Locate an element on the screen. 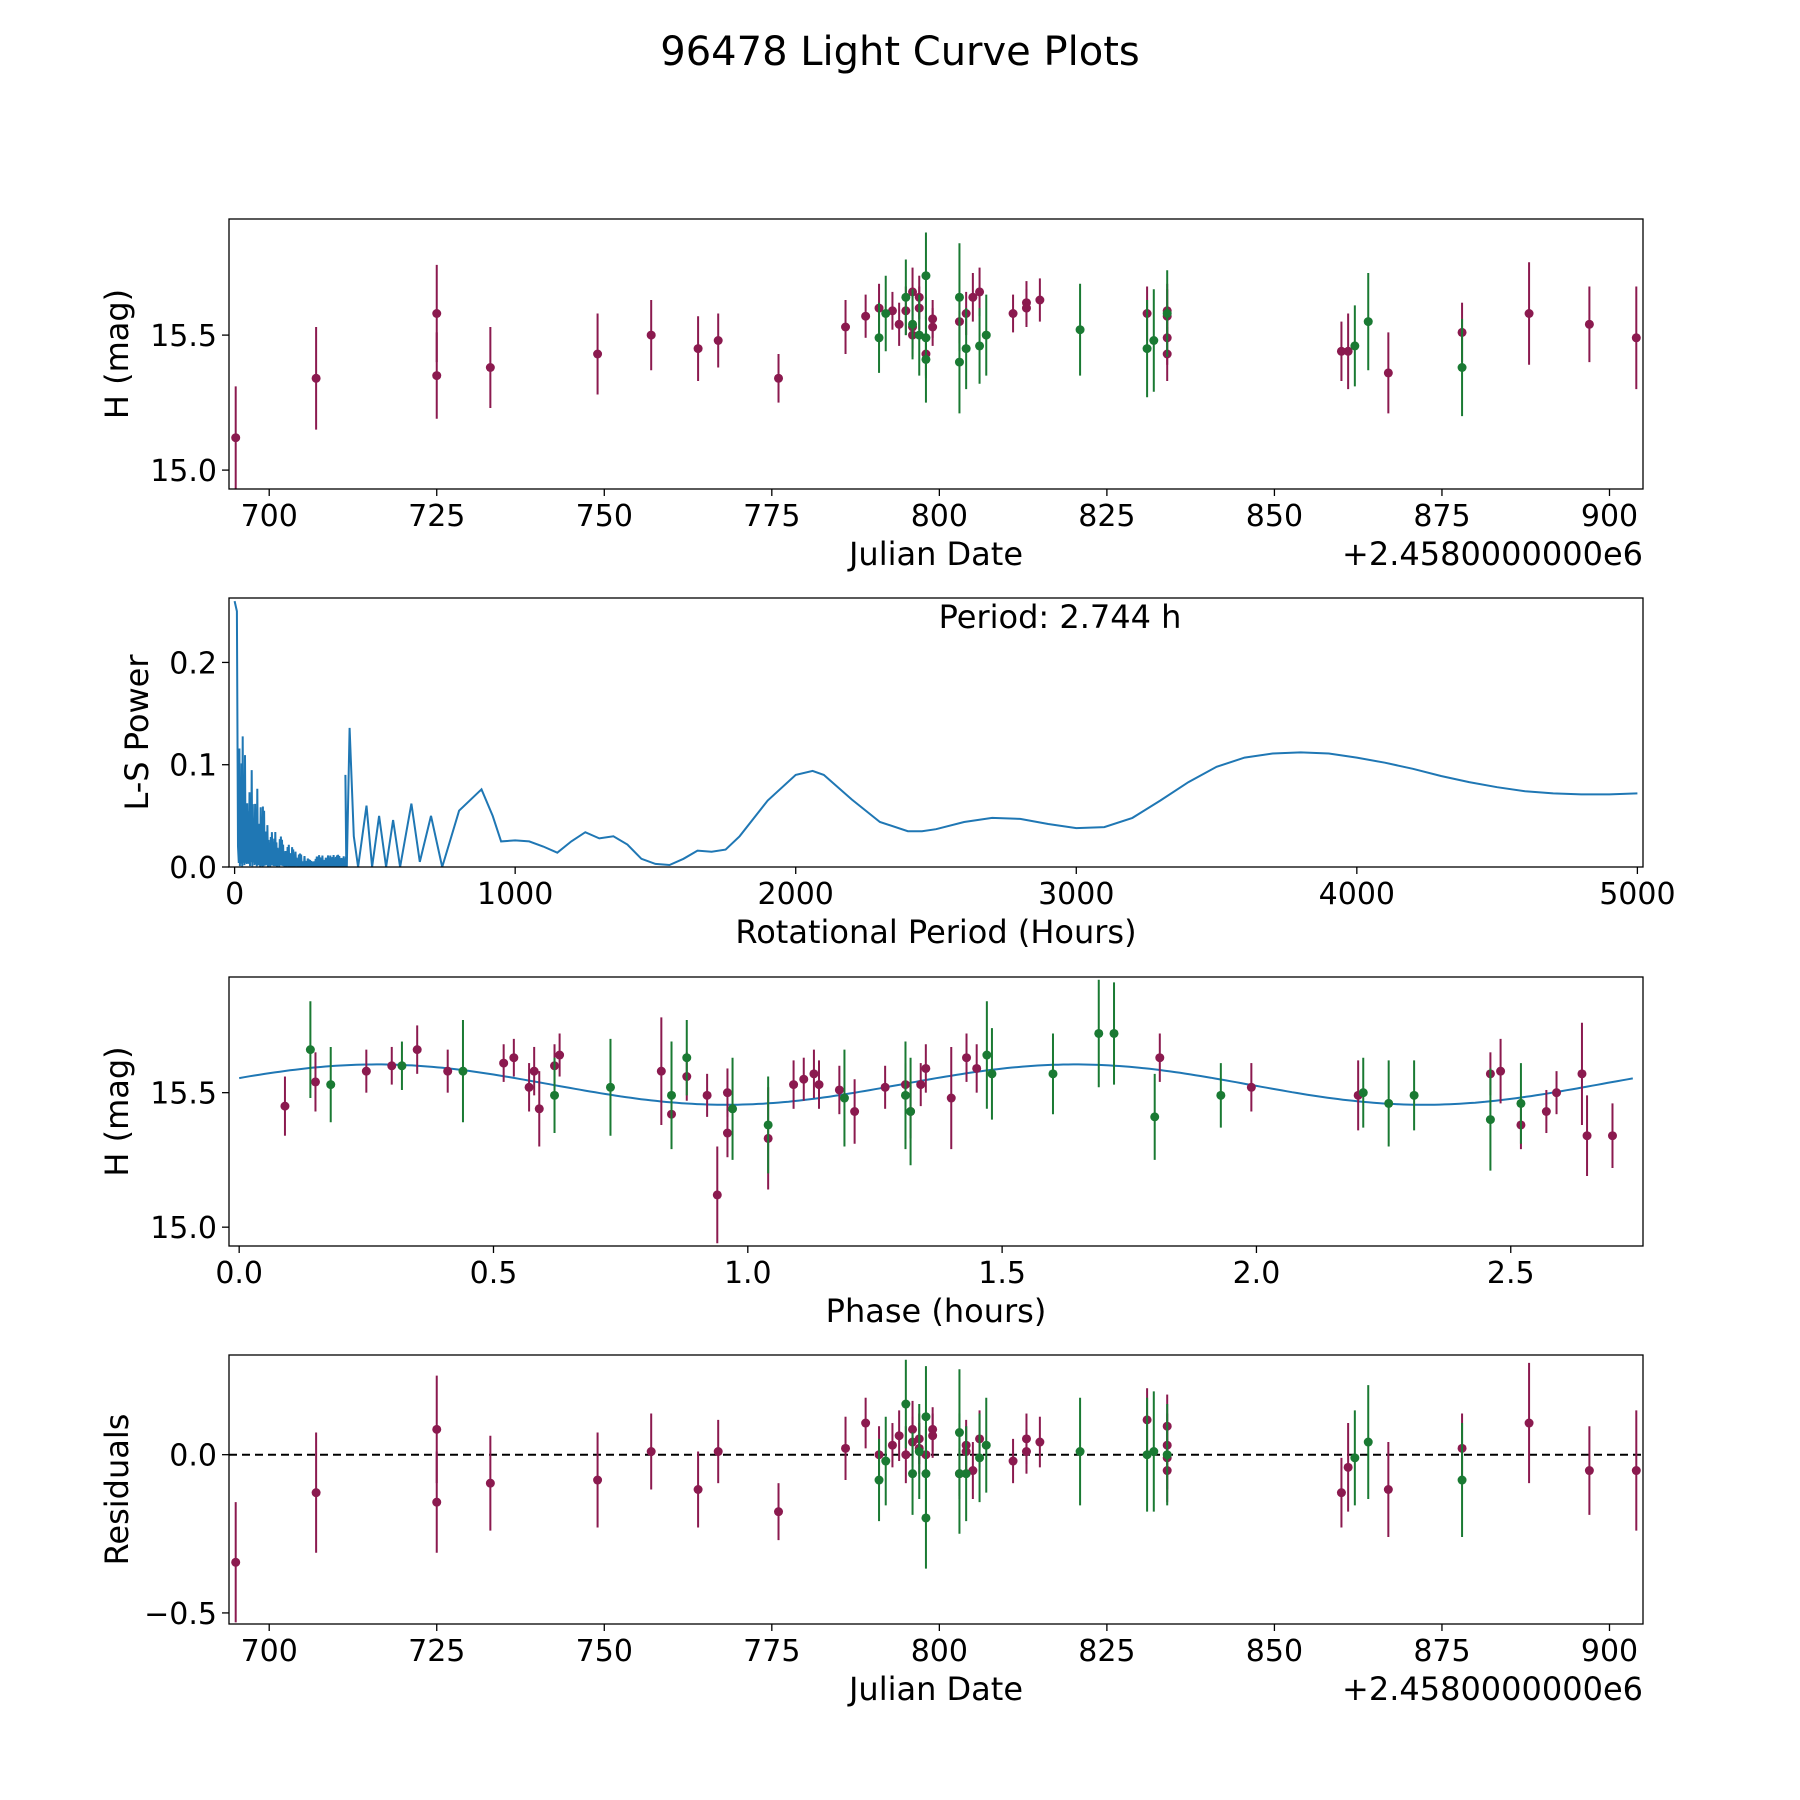 The width and height of the screenshot is (1800, 1800). x-tick-label: 4000 is located at coordinates (1357, 894).